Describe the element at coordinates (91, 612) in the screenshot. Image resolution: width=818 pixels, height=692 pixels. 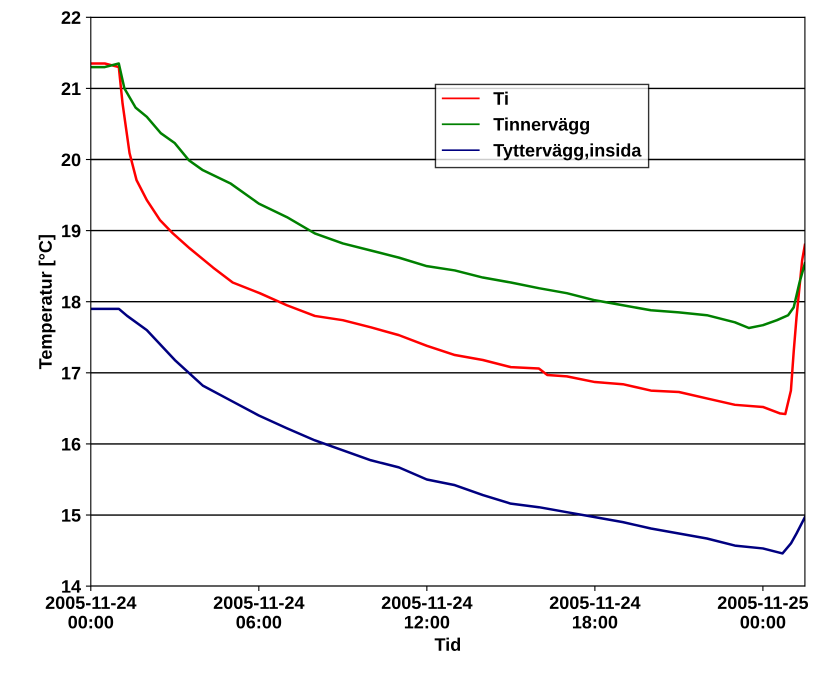
I see `x-tick-label: 2005-11-24 00:00` at that location.